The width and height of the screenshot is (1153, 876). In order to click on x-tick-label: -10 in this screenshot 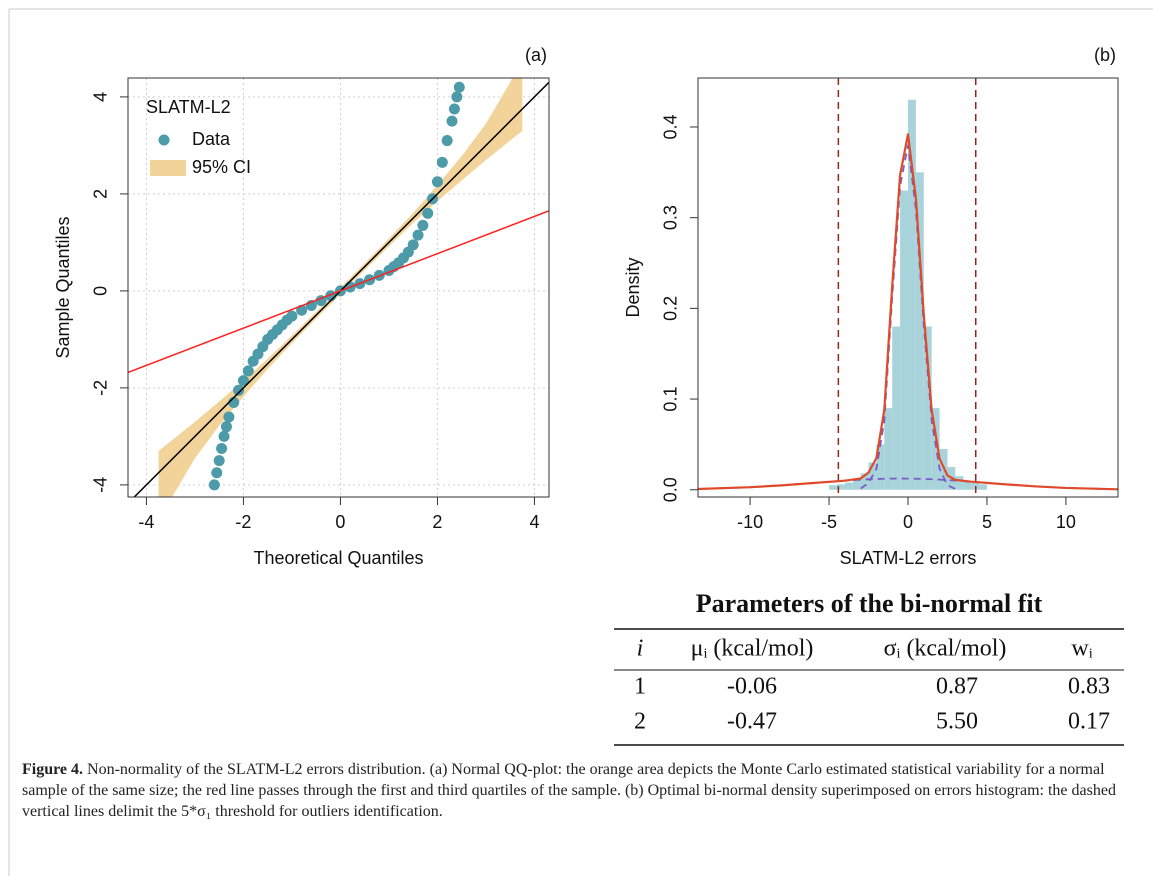, I will do `click(750, 522)`.